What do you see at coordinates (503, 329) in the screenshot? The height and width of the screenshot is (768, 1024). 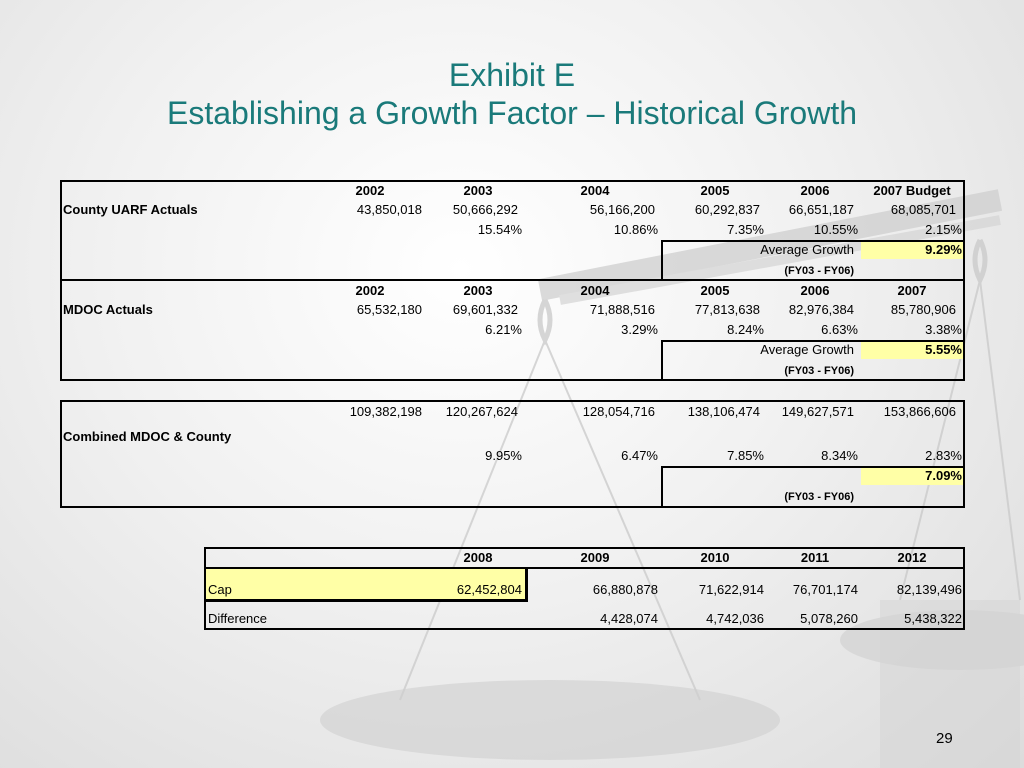 I see `mdoc-growth: 6.21%` at bounding box center [503, 329].